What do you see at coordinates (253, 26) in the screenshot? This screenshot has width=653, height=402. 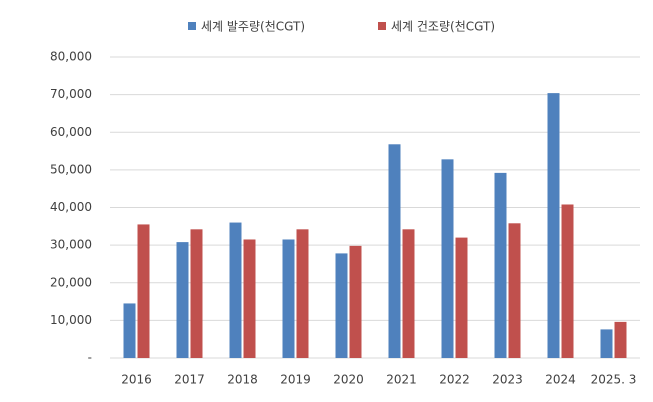 I see `legend-label: 세계 발주량(천CGT)` at bounding box center [253, 26].